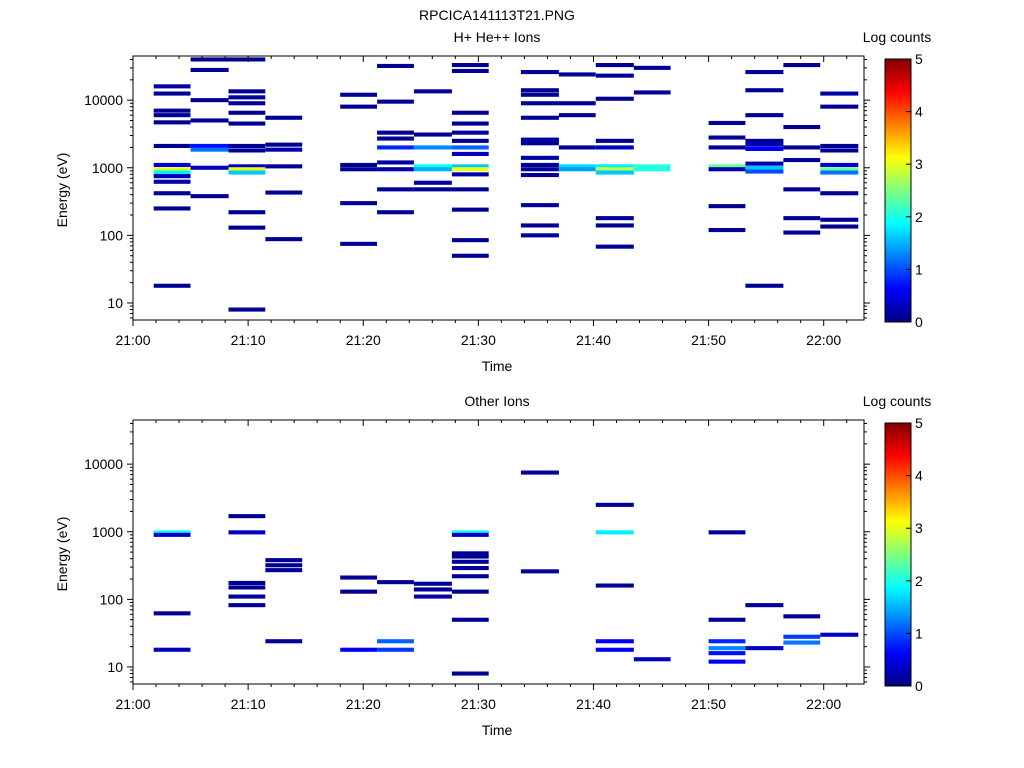 This screenshot has width=1024, height=768. I want to click on y-axis-label: Energy (eV), so click(62, 554).